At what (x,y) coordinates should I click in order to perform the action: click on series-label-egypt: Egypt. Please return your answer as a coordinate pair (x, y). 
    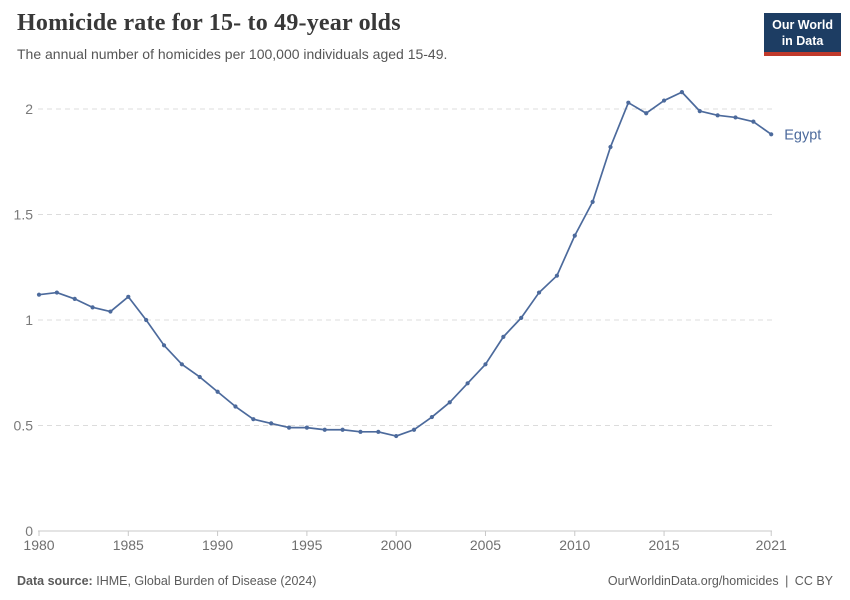
    Looking at the image, I should click on (802, 135).